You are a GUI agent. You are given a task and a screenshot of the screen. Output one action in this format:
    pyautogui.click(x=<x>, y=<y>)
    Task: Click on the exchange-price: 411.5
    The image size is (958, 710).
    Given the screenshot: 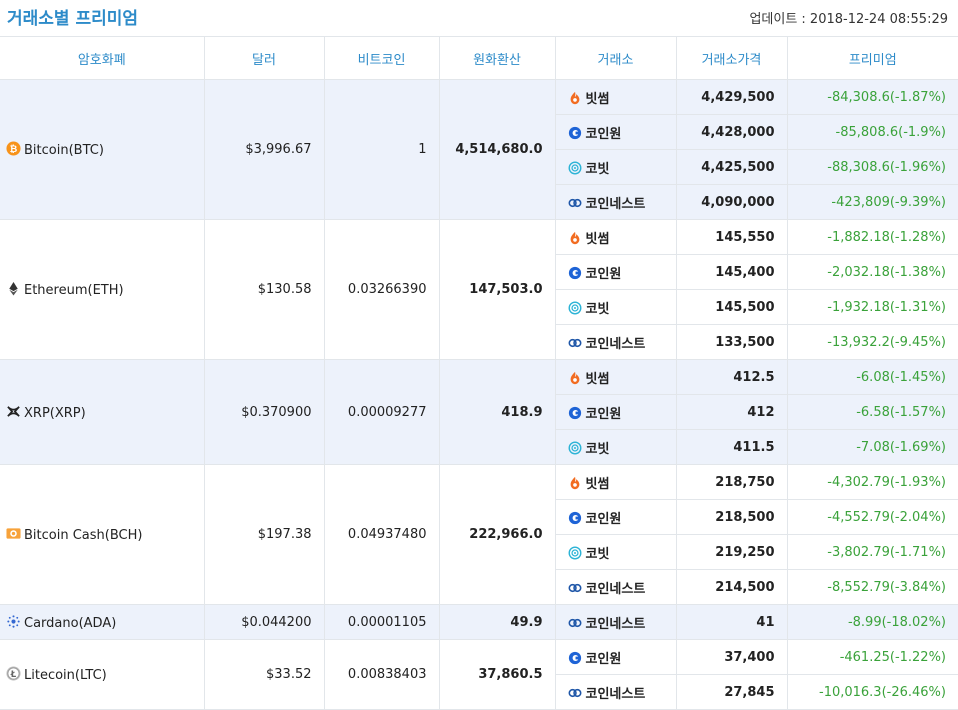 What is the action you would take?
    pyautogui.click(x=732, y=447)
    